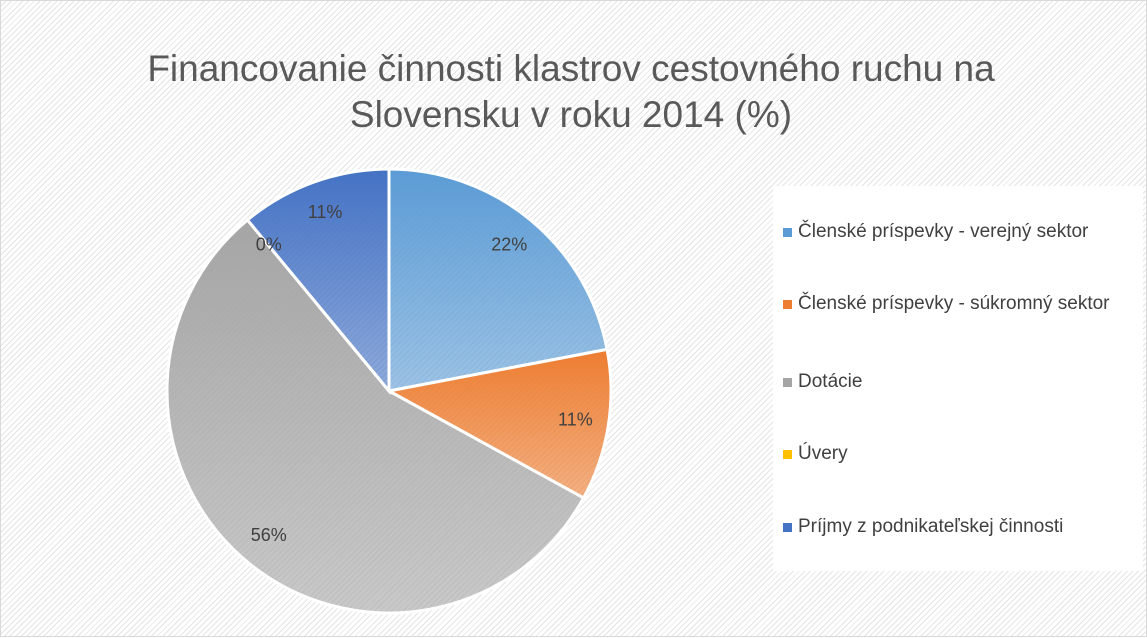 The width and height of the screenshot is (1147, 638). What do you see at coordinates (960, 382) in the screenshot?
I see `legend-item: Dotácie` at bounding box center [960, 382].